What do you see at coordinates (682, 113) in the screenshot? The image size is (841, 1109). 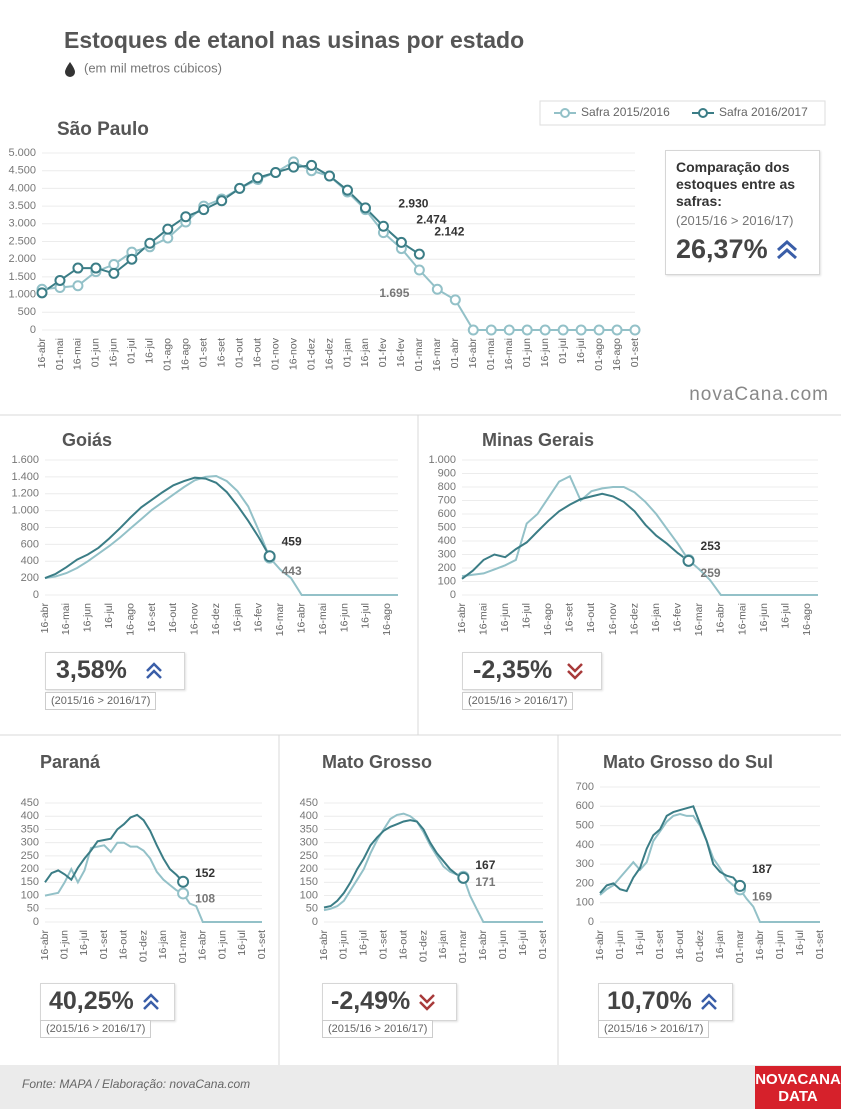 I see `legend-box` at bounding box center [682, 113].